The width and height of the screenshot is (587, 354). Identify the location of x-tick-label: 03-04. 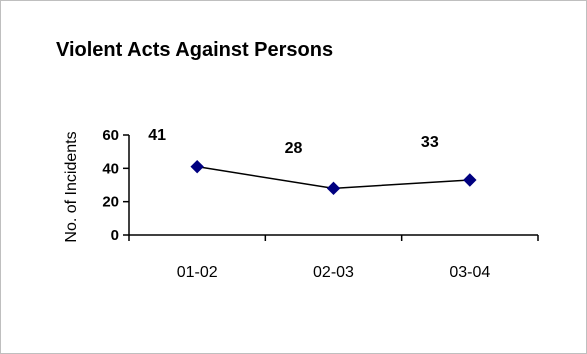
(469, 272).